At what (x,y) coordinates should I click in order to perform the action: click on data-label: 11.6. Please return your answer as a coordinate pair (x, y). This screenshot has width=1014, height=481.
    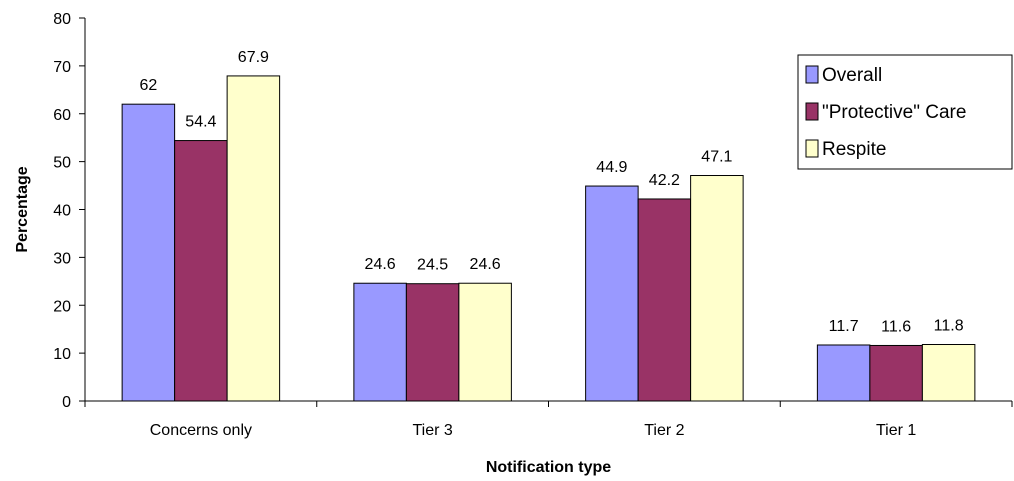
    Looking at the image, I should click on (896, 326).